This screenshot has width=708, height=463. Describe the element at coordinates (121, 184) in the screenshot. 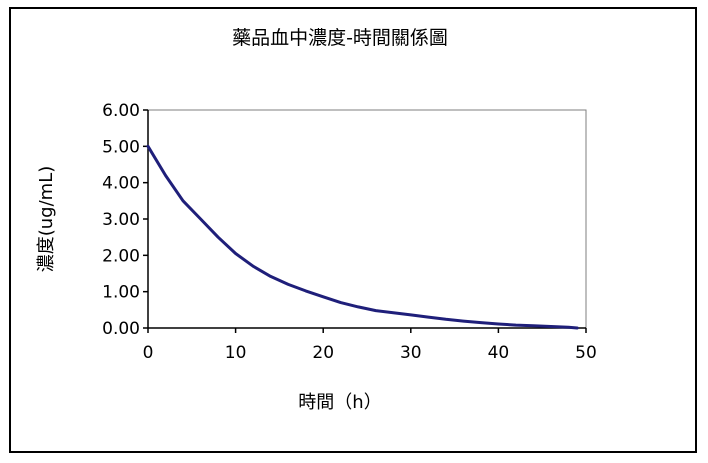

I see `y-tick-label: 4.00` at that location.